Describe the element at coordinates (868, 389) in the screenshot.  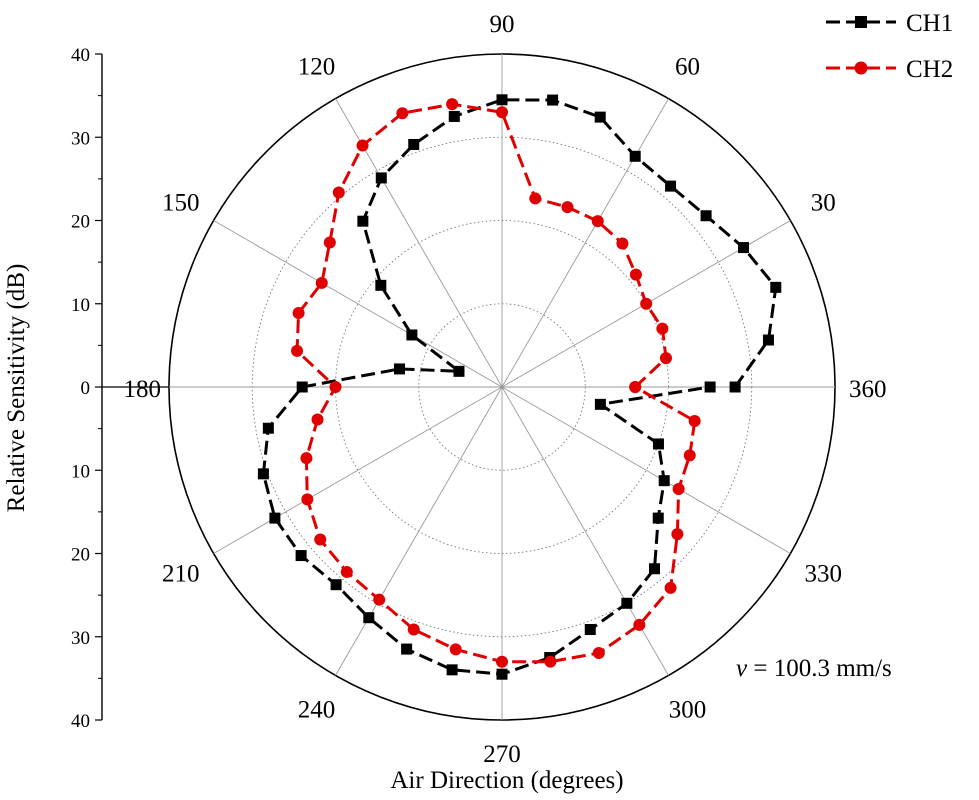
I see `angle-label-360: 360` at that location.